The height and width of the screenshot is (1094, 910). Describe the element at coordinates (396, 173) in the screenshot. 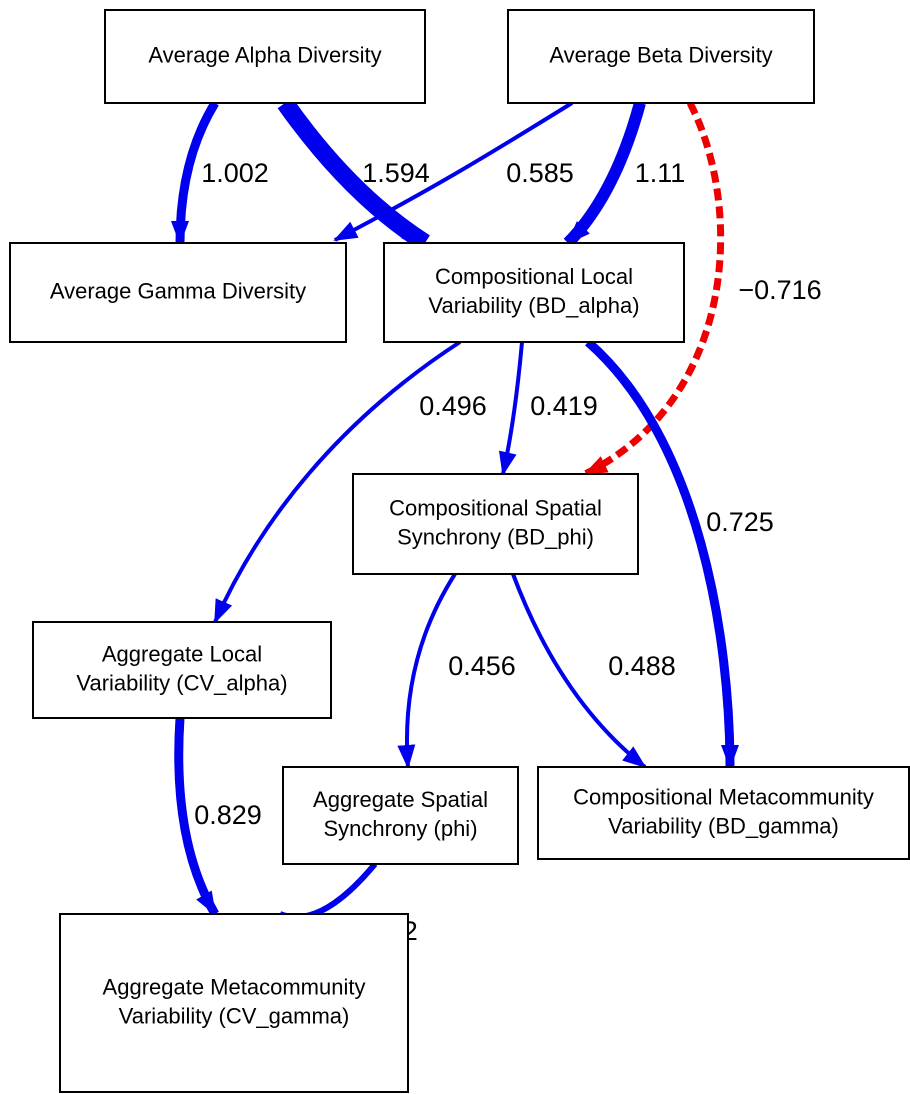

I see `edge-label: 1.594` at that location.